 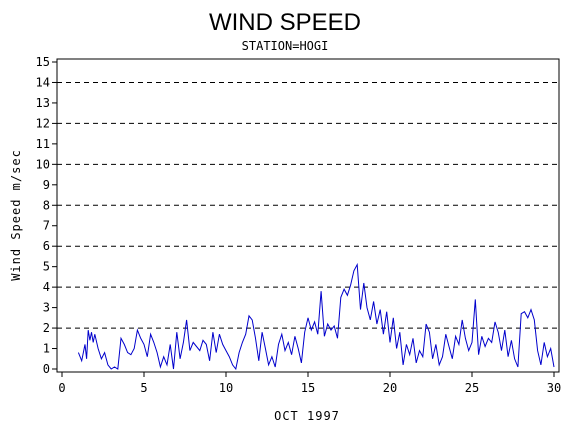 I want to click on y-tick-label: 2, so click(x=46, y=328).